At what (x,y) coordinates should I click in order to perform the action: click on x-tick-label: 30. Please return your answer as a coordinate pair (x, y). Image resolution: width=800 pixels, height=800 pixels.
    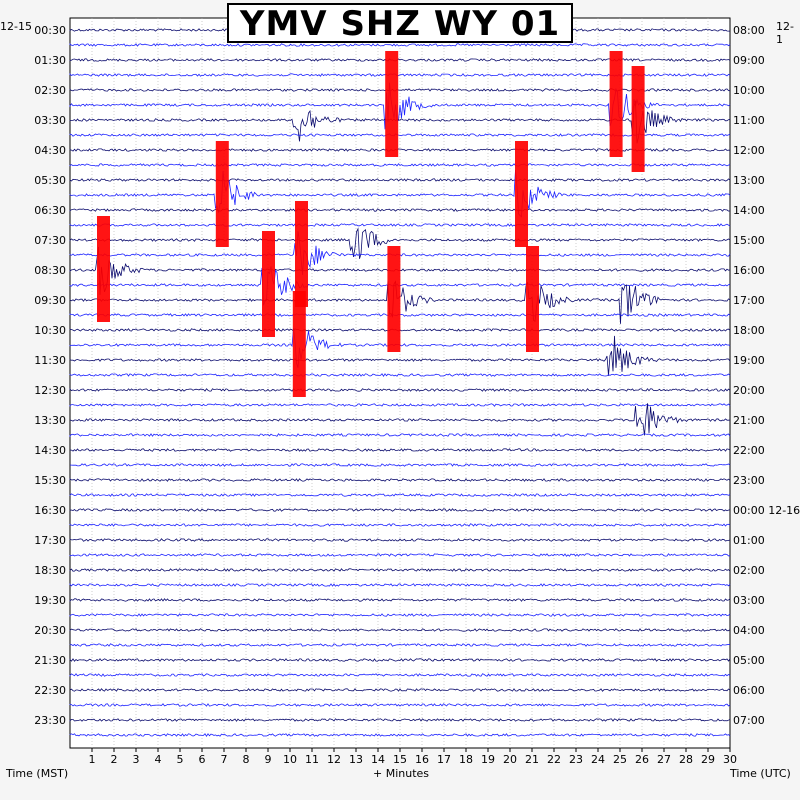
    Looking at the image, I should click on (730, 759).